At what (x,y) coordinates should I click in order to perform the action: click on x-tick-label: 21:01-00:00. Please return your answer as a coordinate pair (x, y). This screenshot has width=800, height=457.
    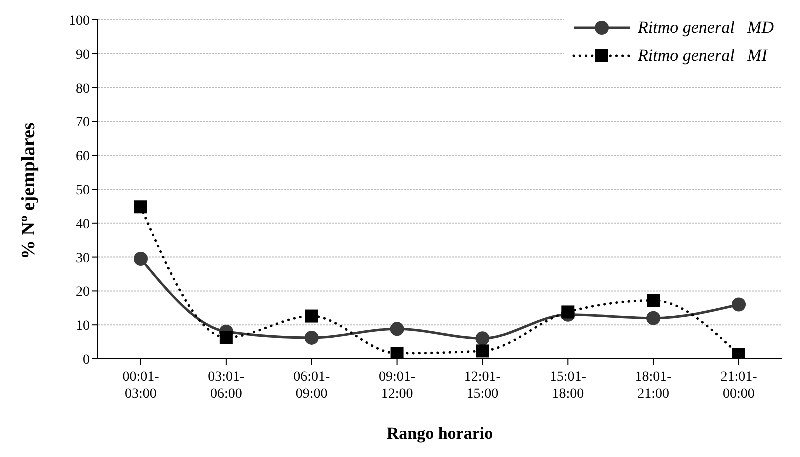
    Looking at the image, I should click on (739, 386).